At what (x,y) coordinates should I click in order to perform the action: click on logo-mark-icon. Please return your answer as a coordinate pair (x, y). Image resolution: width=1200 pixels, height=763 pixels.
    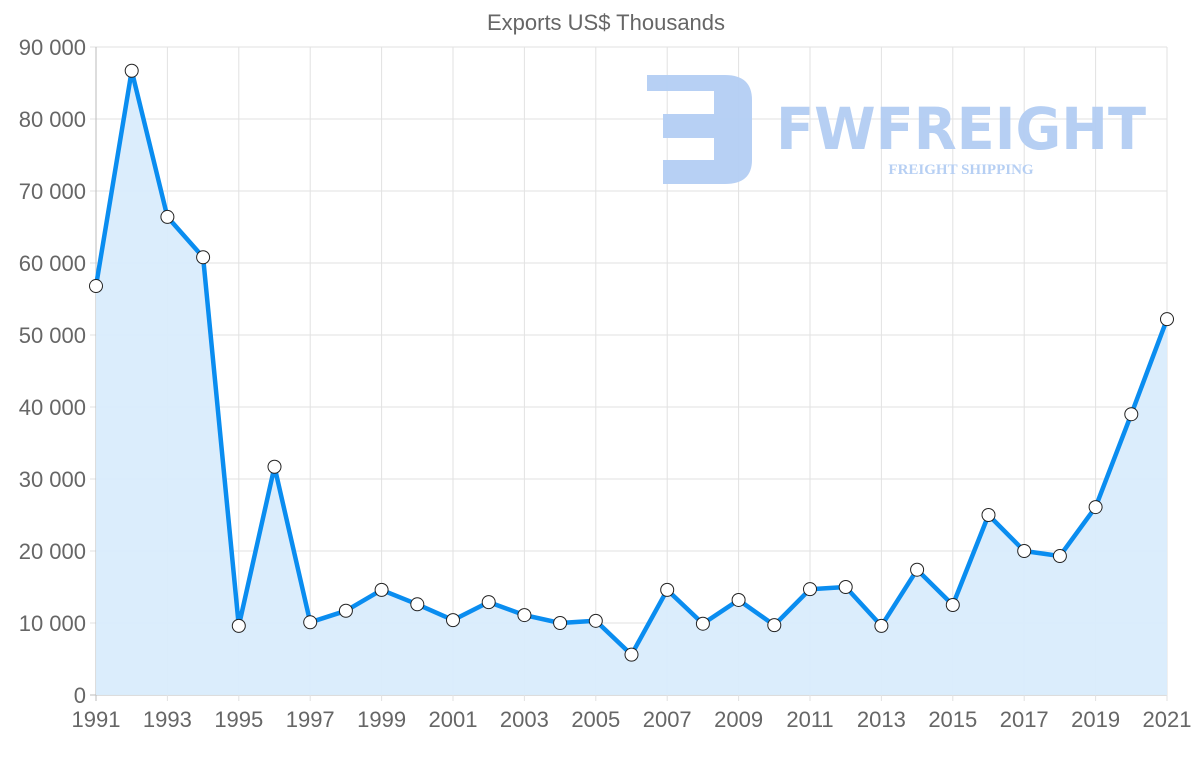
    Looking at the image, I should click on (699, 129).